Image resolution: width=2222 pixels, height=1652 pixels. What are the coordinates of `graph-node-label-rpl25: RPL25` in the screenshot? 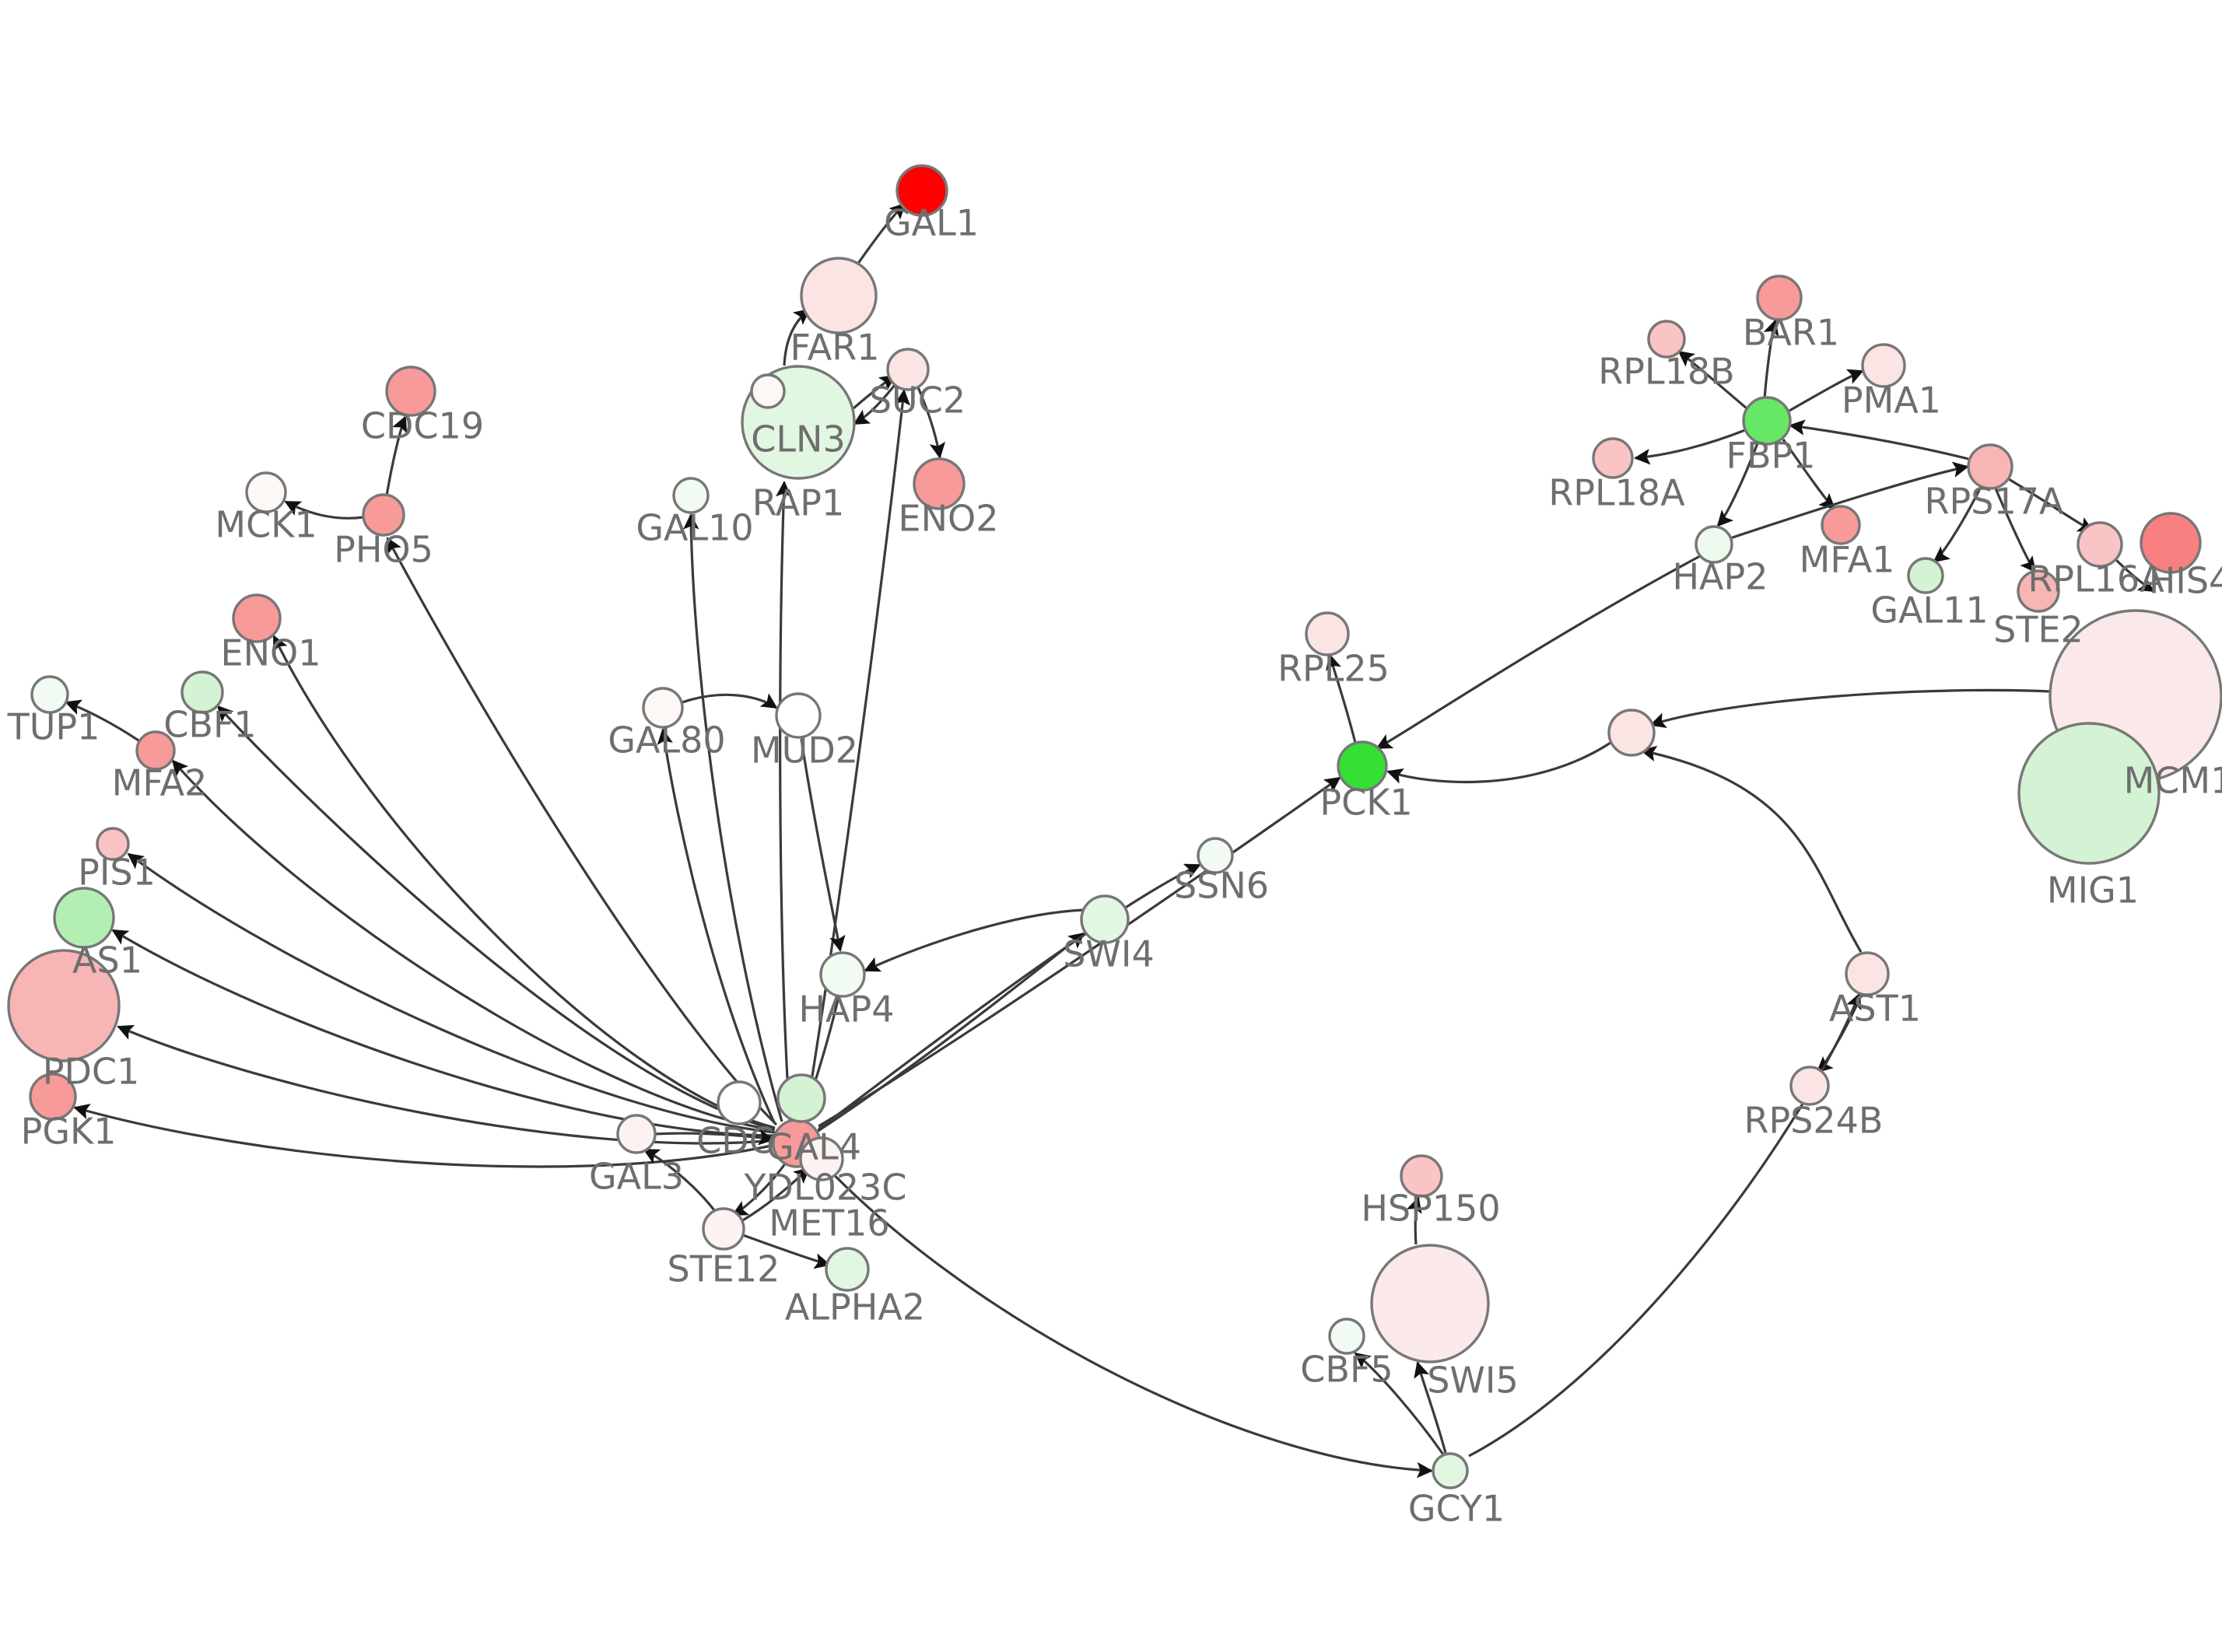 It's located at (1333, 669).